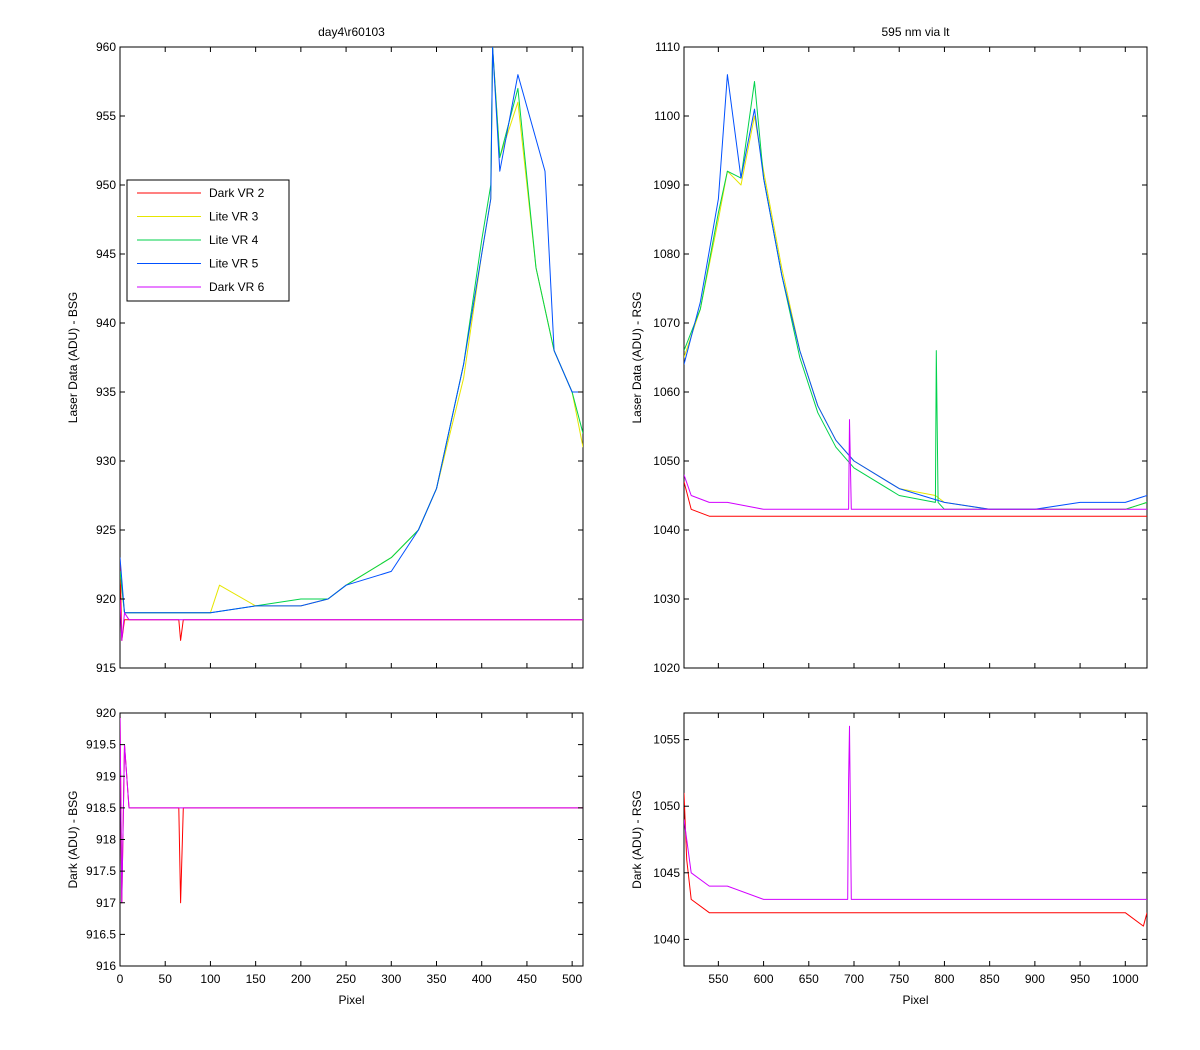  Describe the element at coordinates (436, 979) in the screenshot. I see `x-tick-label: 350` at that location.